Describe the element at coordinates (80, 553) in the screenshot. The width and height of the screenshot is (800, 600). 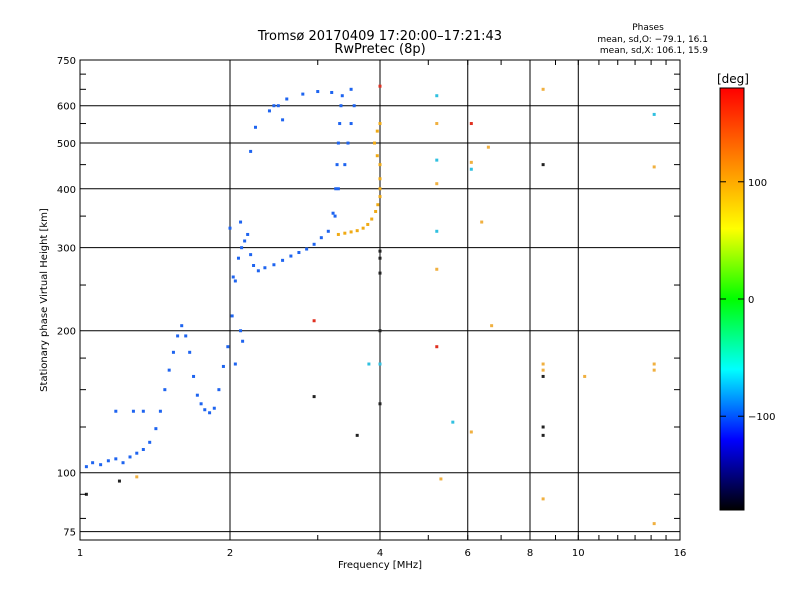
I see `x-tick-label: 1` at that location.